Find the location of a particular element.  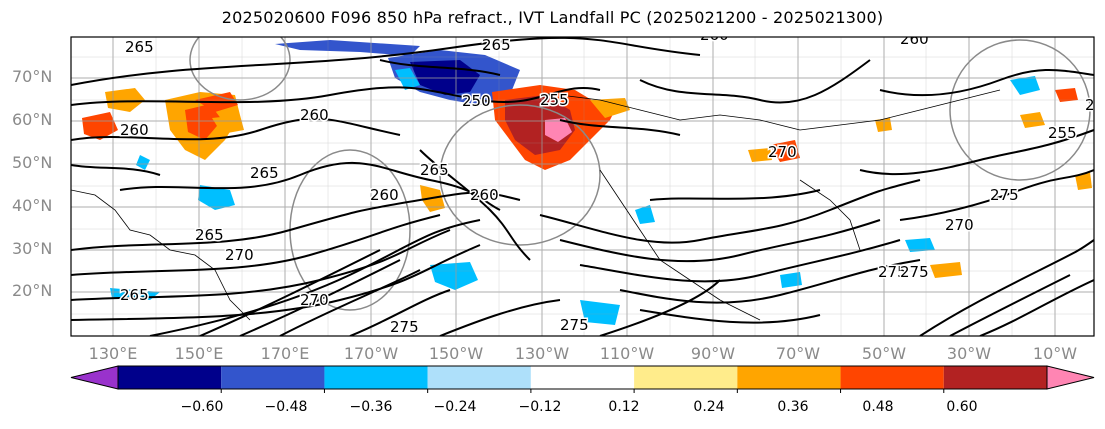

lon-label: 30°W is located at coordinates (969, 353).